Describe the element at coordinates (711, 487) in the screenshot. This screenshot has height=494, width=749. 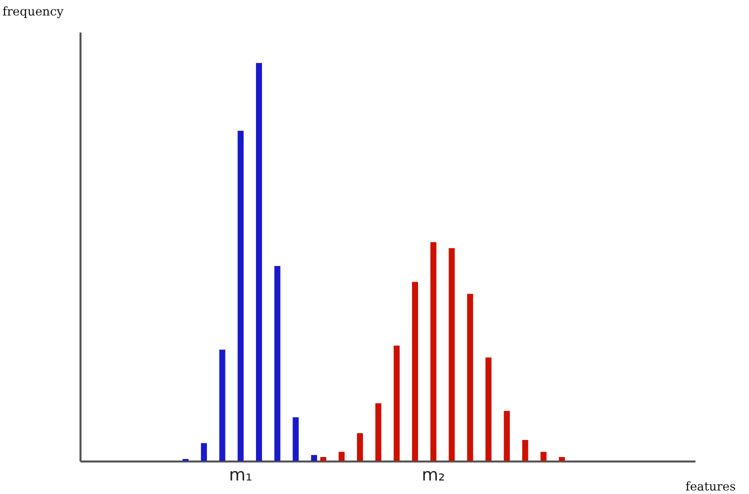
I see `x-axis-title: features` at that location.